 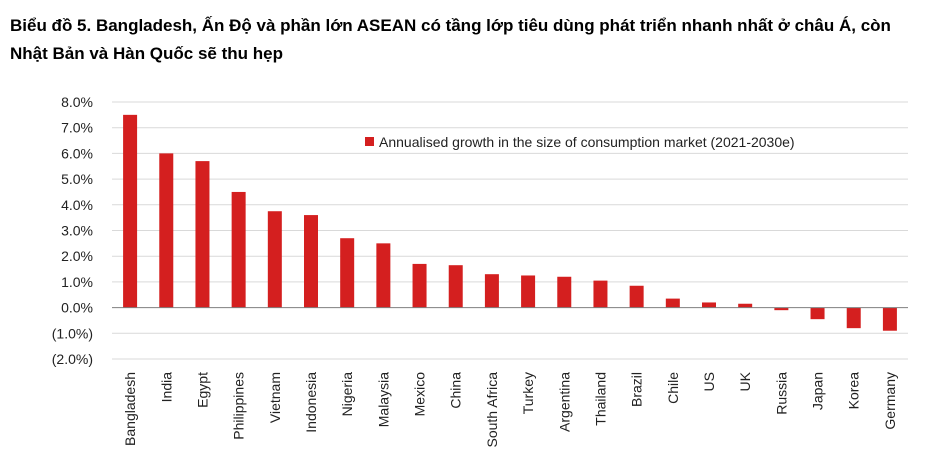 What do you see at coordinates (239, 406) in the screenshot?
I see `x-category-label: Philippines` at bounding box center [239, 406].